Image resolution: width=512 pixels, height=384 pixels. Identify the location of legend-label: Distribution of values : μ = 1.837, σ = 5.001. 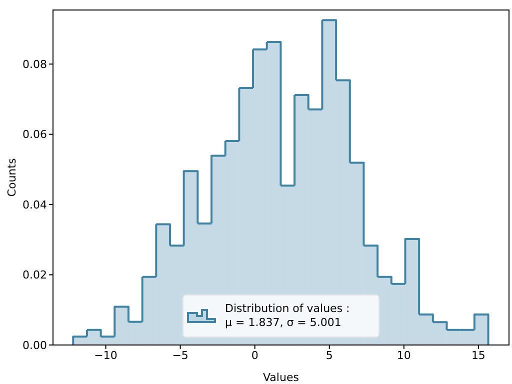
(287, 315).